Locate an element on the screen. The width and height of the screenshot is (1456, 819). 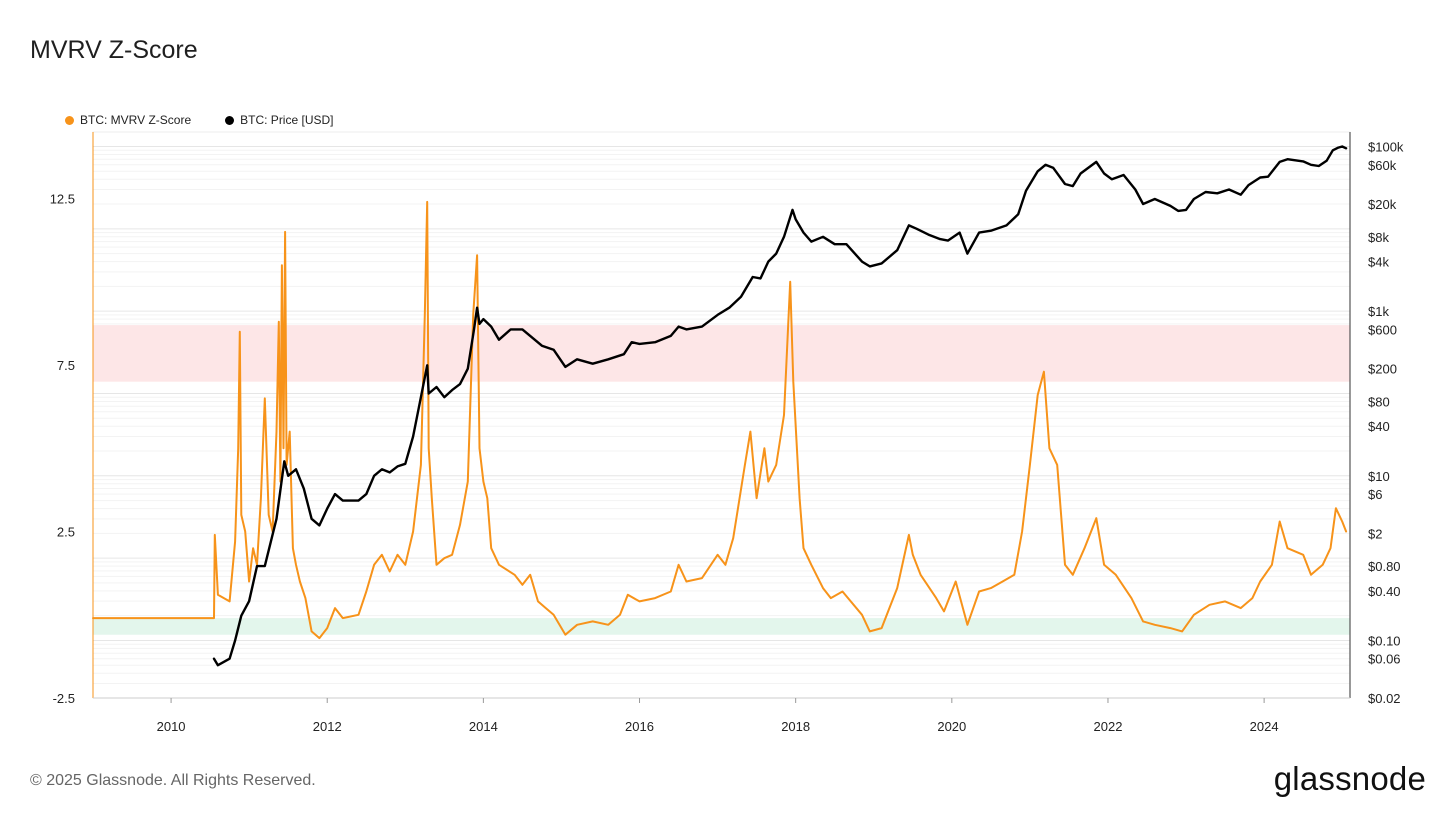
y-left-tick-label: 2.5 is located at coordinates (66, 532).